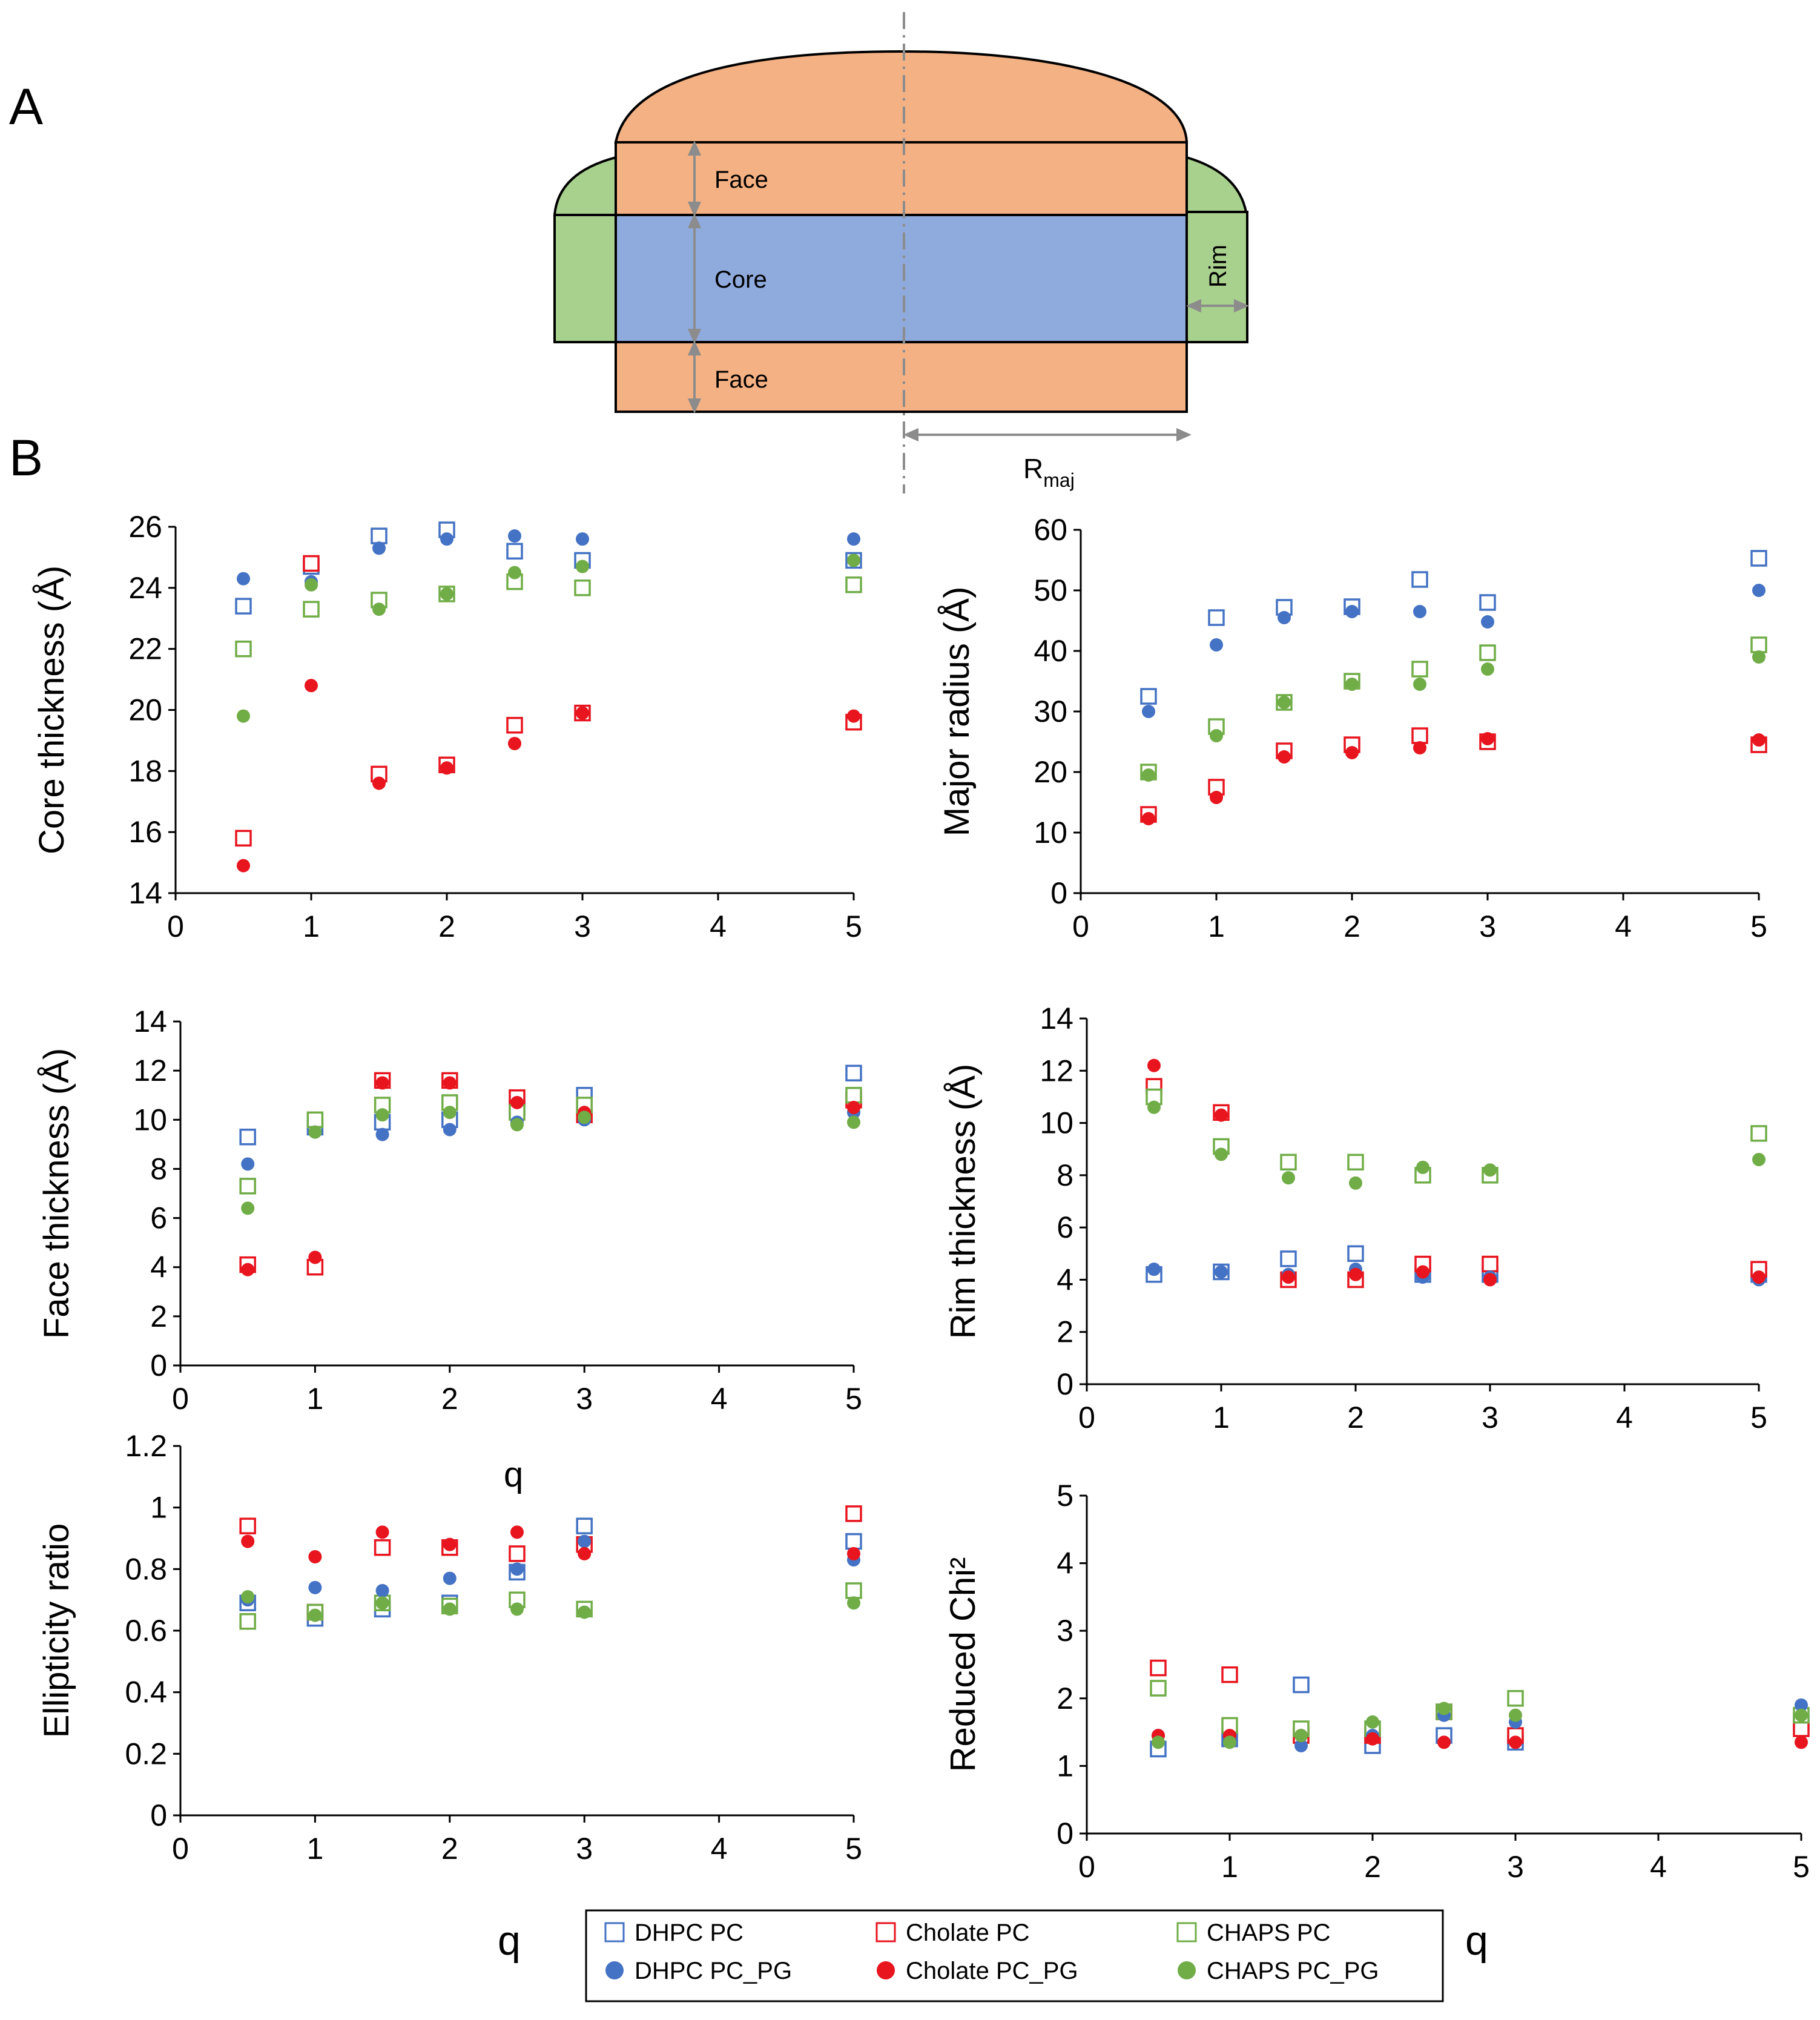  What do you see at coordinates (968, 291) in the screenshot?
I see `dimension-arrows` at bounding box center [968, 291].